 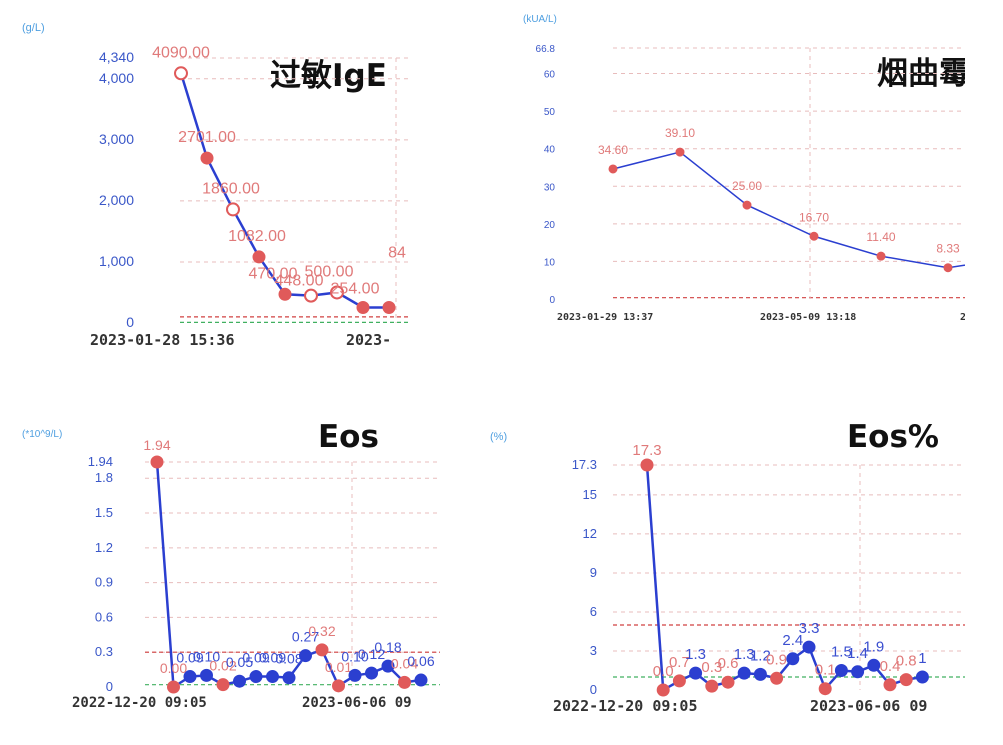 I want to click on x-tick-label: 2, so click(x=962, y=317).